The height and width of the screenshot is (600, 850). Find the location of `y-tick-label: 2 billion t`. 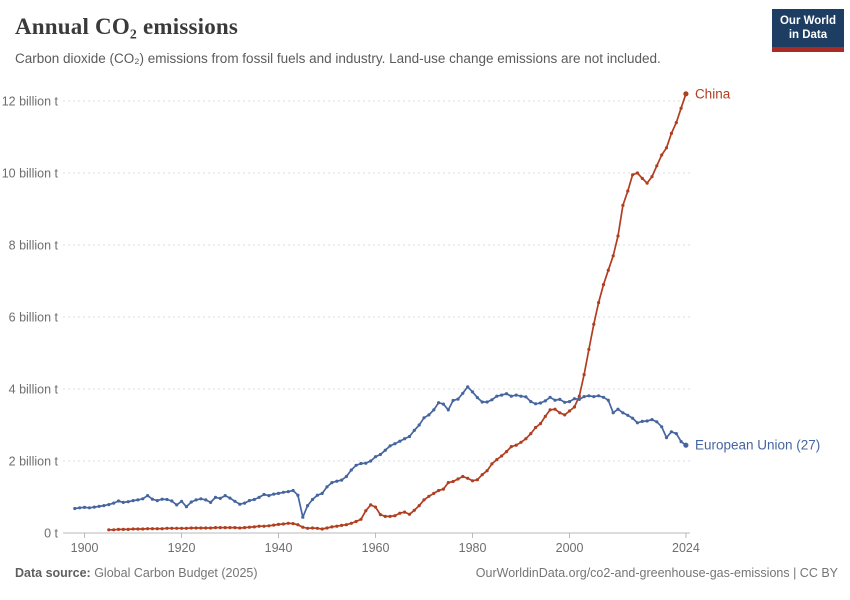

y-tick-label: 2 billion t is located at coordinates (34, 462).